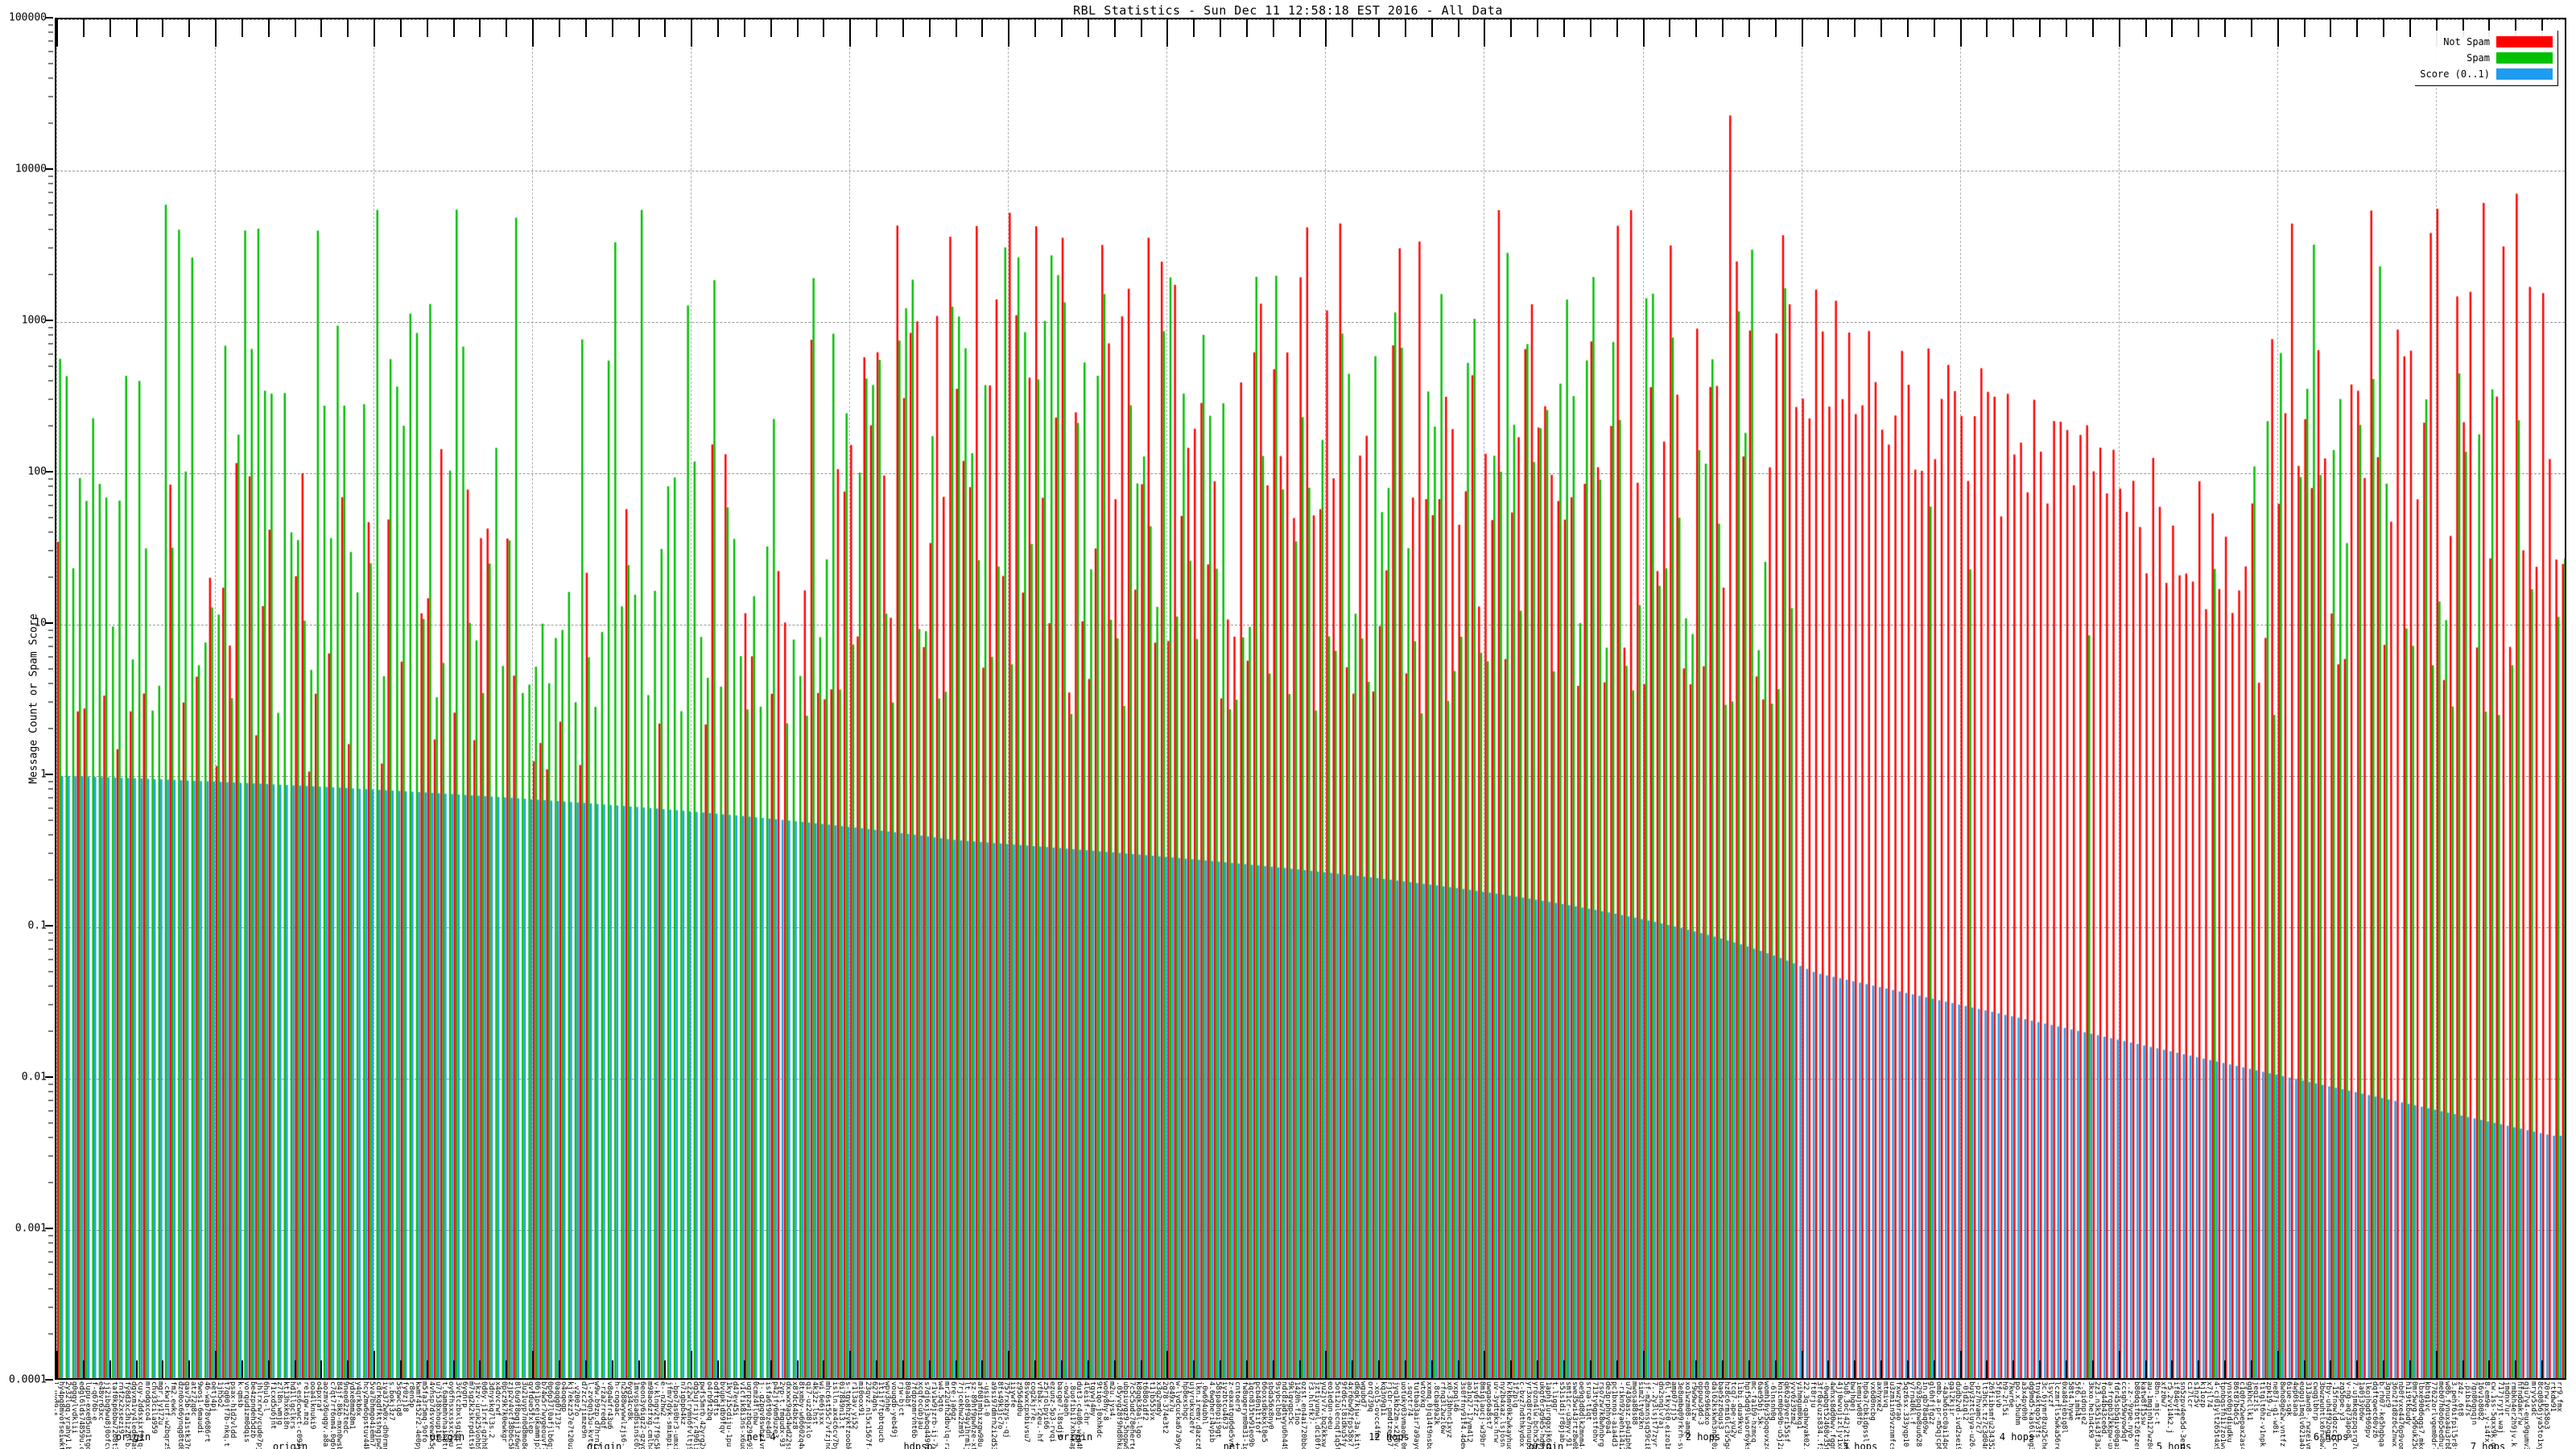 This screenshot has height=1449, width=2576. I want to click on legend-score: Score (0..1), so click(2486, 74).